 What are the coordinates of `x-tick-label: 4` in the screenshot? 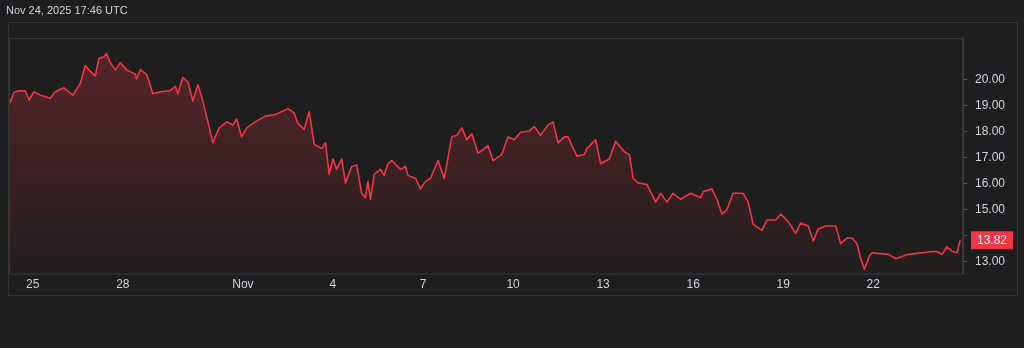 It's located at (333, 284).